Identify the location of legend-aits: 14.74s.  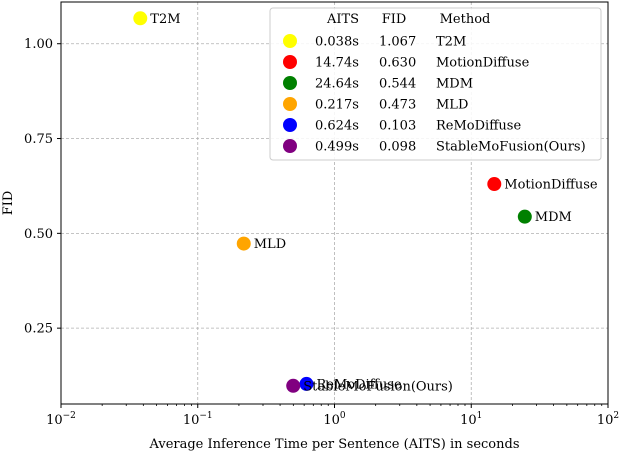
(337, 63).